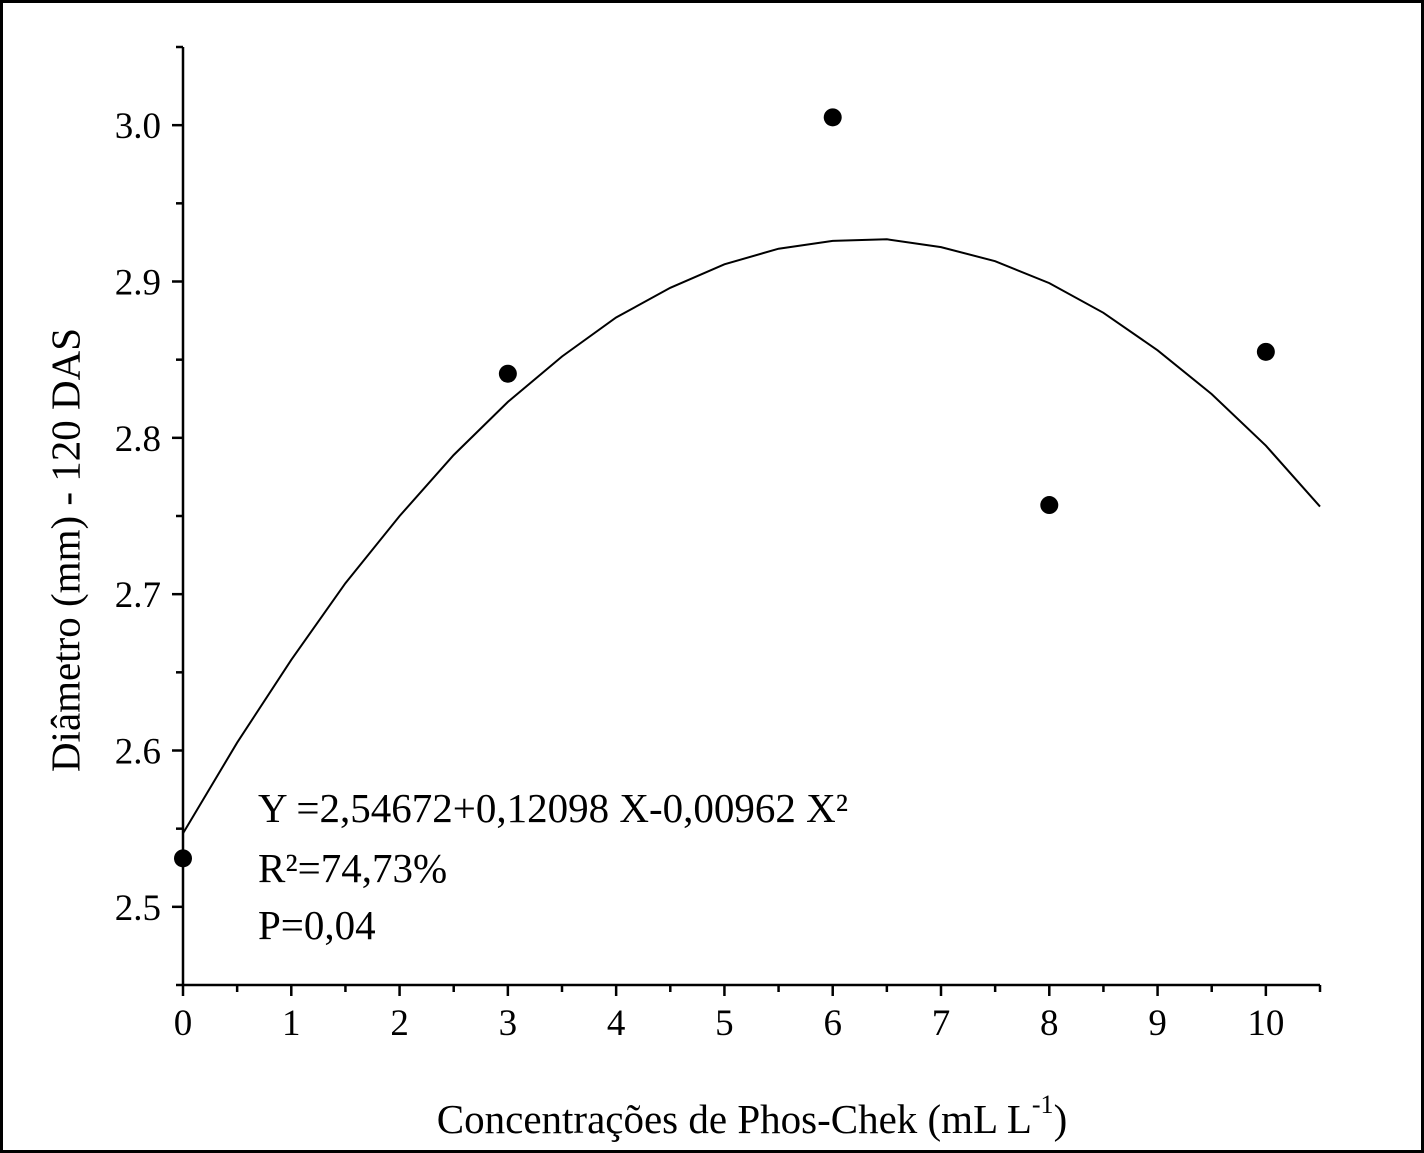  What do you see at coordinates (1061, 1119) in the screenshot?
I see `x-title-close: )` at bounding box center [1061, 1119].